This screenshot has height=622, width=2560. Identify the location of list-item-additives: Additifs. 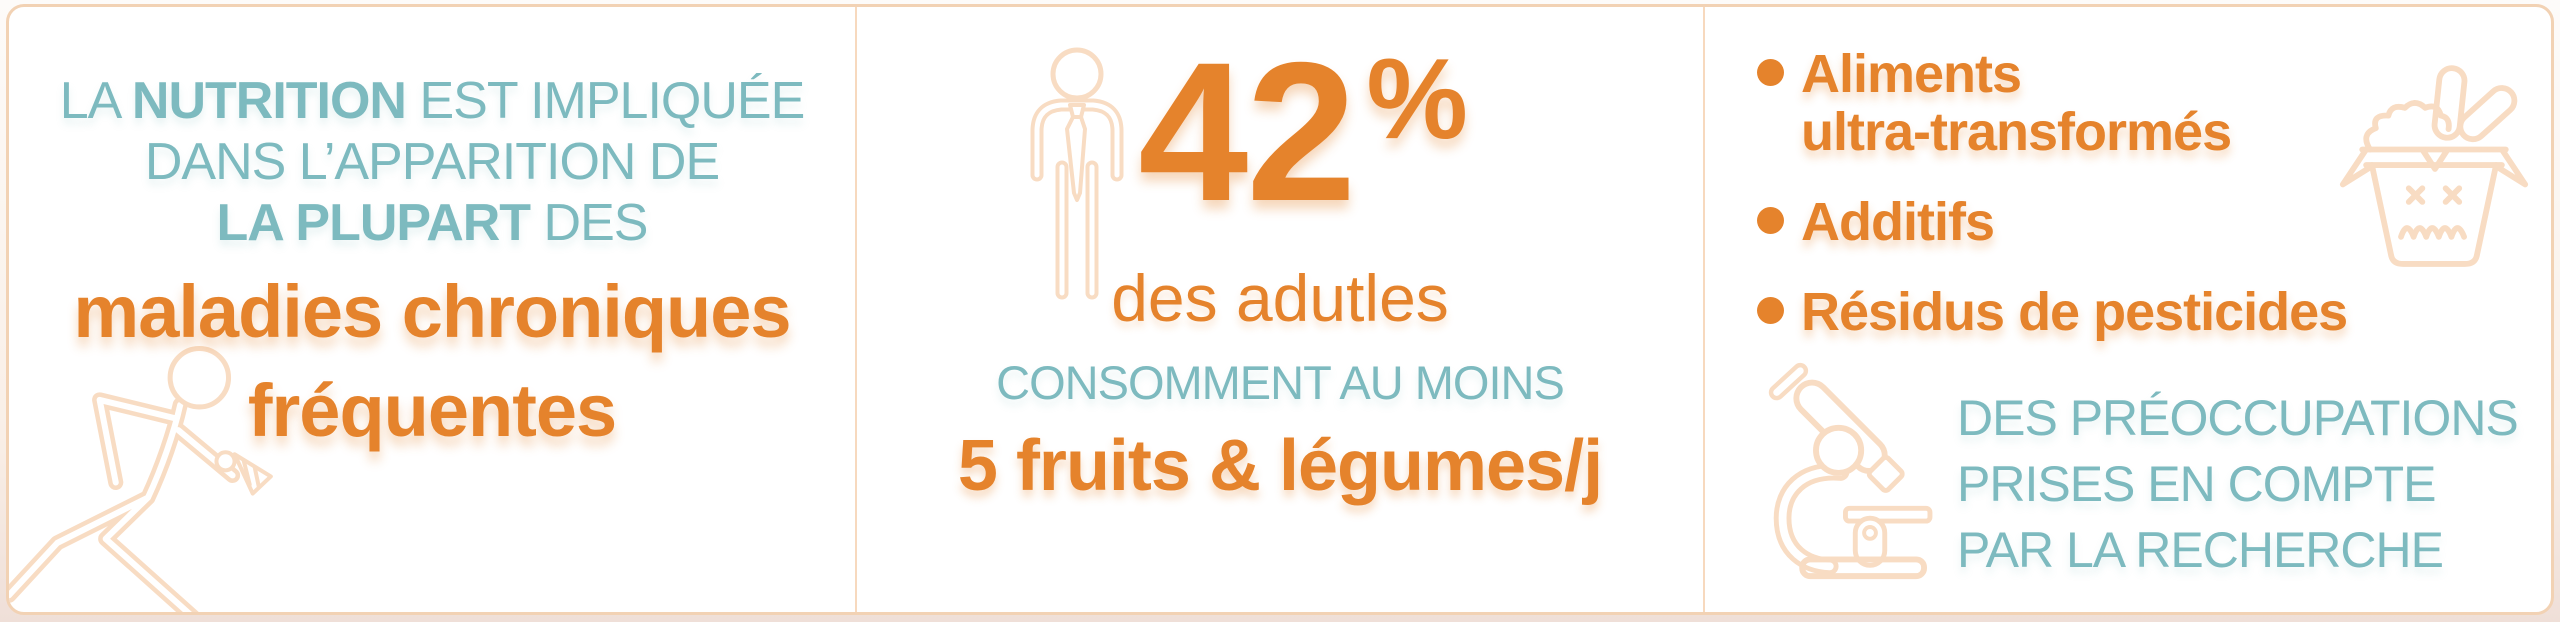
(2154, 222).